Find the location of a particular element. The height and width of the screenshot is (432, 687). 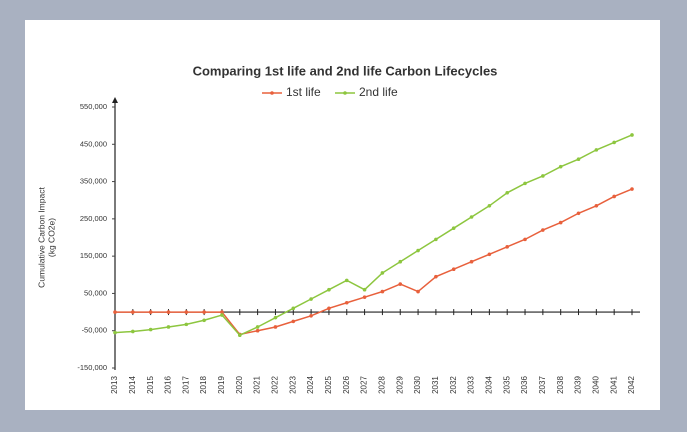

x-tick-label: 2028 is located at coordinates (382, 385).